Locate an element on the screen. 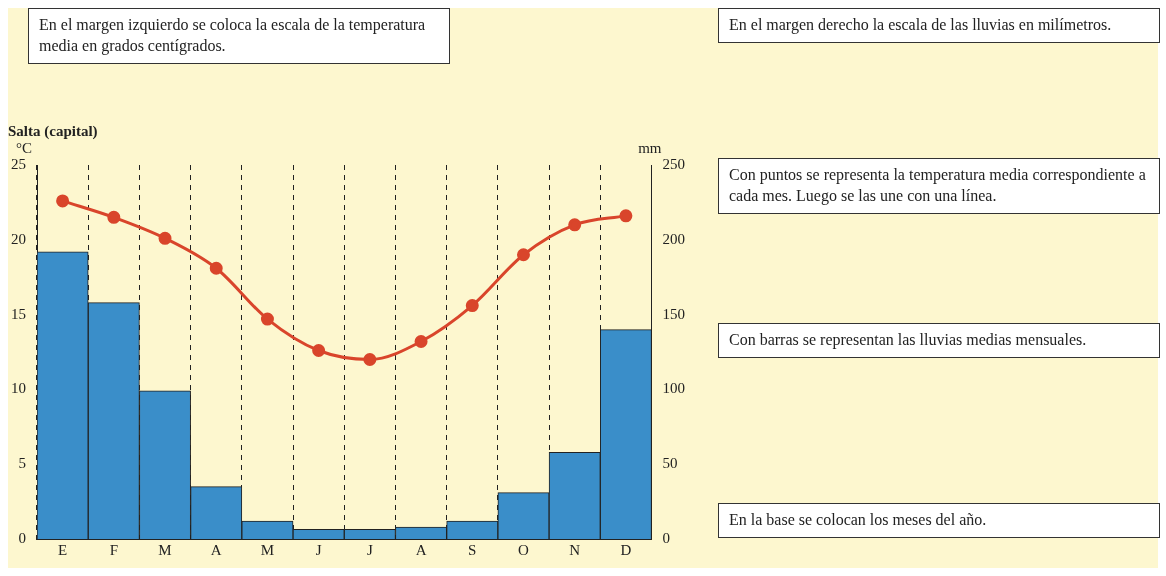 The image size is (1166, 576). y2-tick-label: 200 is located at coordinates (673, 238).